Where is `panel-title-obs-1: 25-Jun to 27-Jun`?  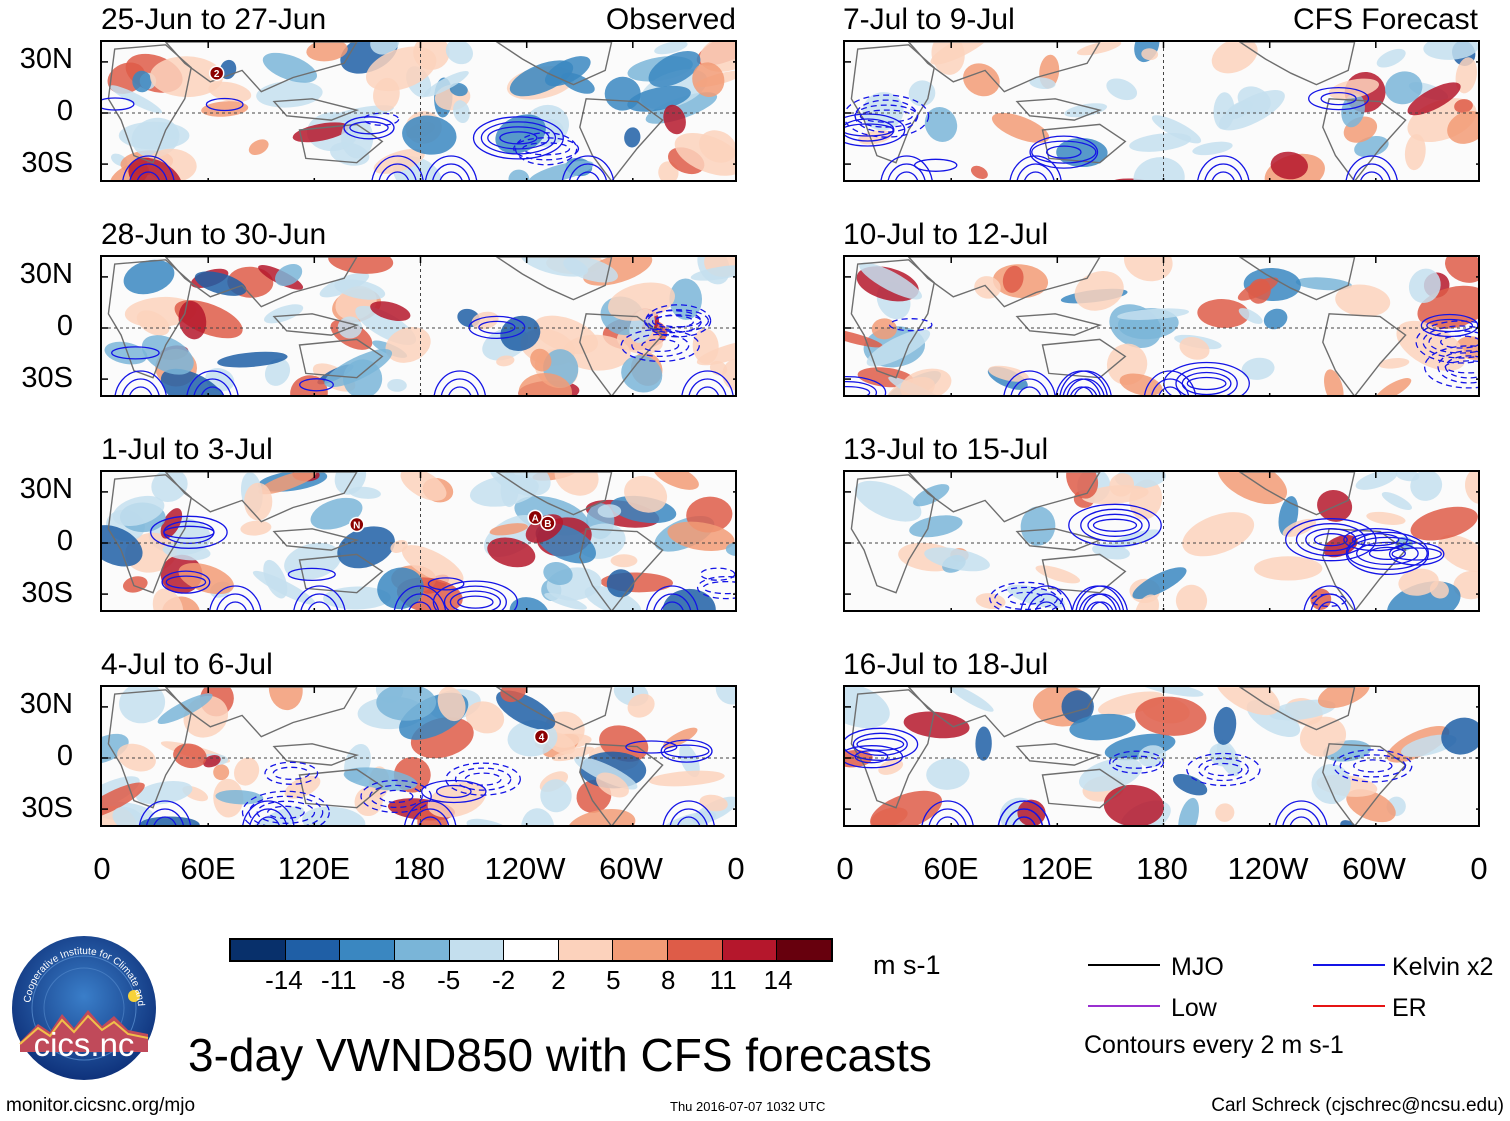
panel-title-obs-1: 25-Jun to 27-Jun is located at coordinates (214, 19).